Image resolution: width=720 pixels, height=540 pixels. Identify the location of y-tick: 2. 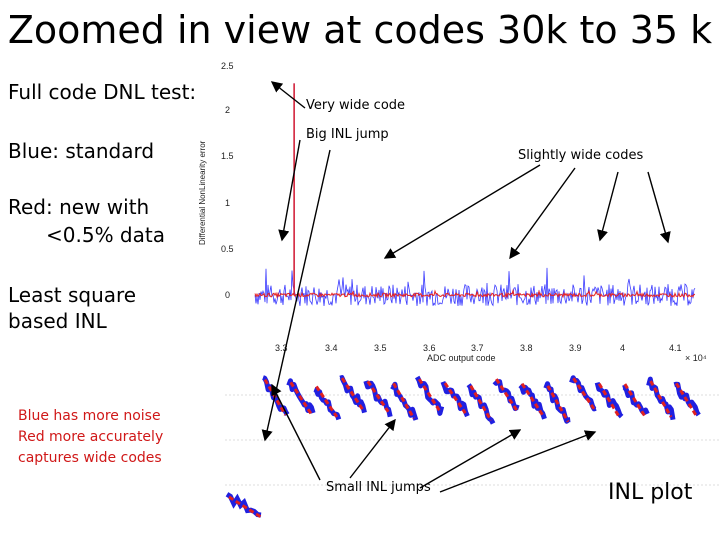
(227, 110).